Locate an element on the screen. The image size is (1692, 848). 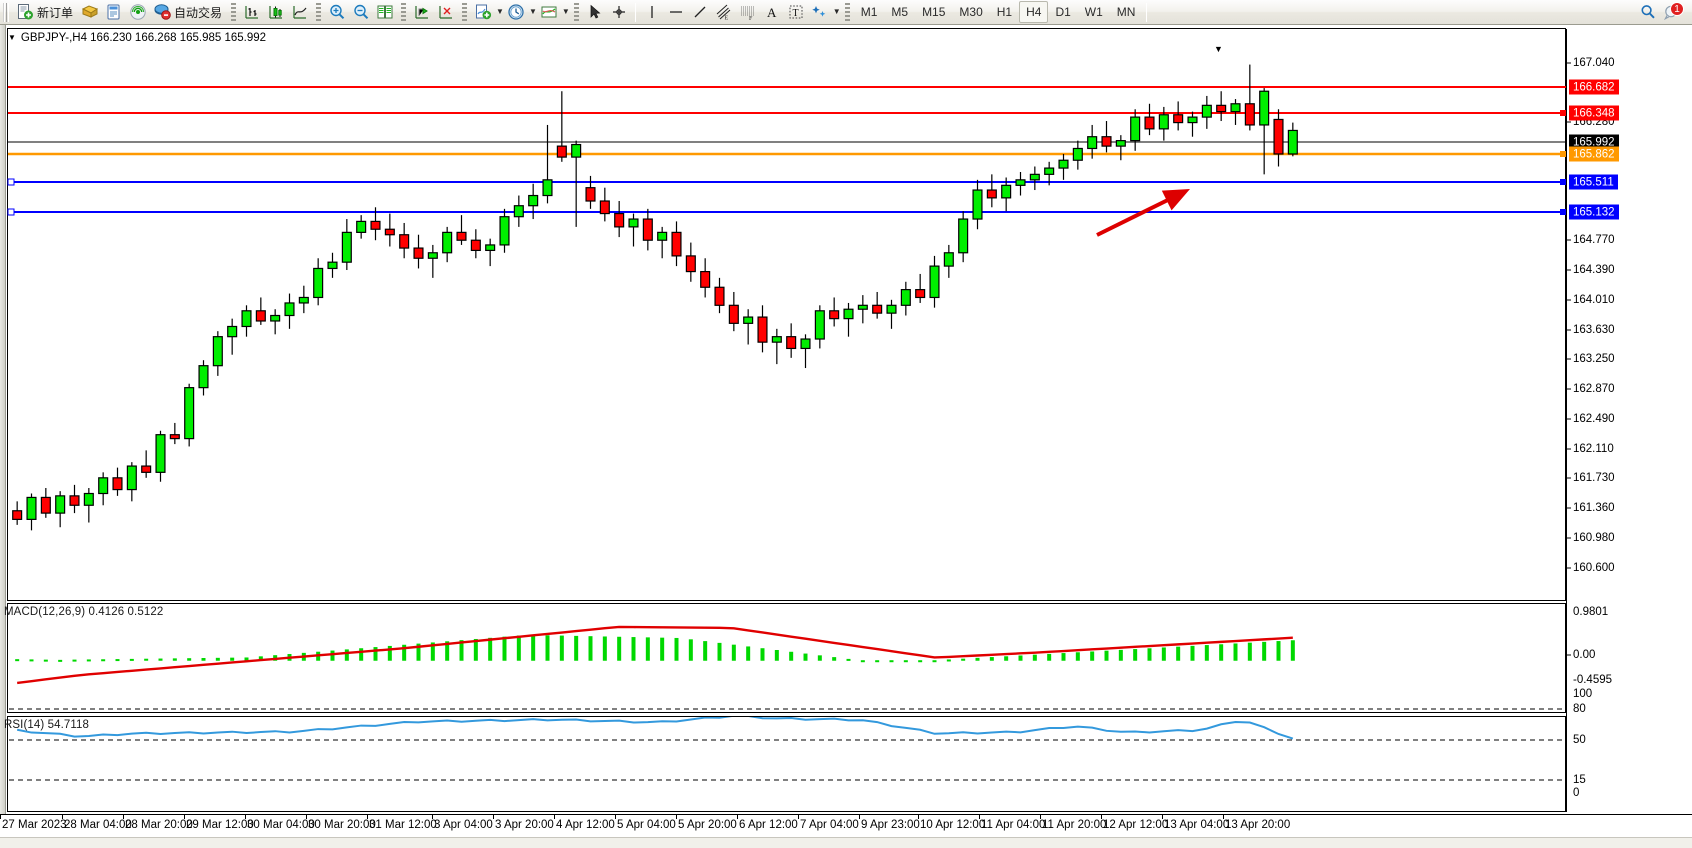
rsi-panel is located at coordinates (786, 764).